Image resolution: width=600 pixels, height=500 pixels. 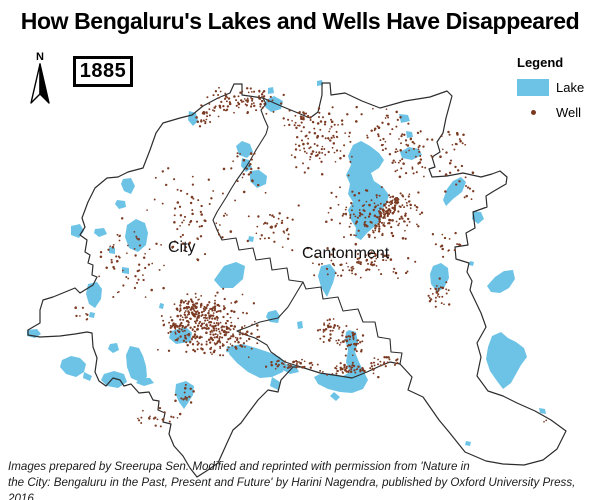 What do you see at coordinates (103, 71) in the screenshot?
I see `year-badge: 1885` at bounding box center [103, 71].